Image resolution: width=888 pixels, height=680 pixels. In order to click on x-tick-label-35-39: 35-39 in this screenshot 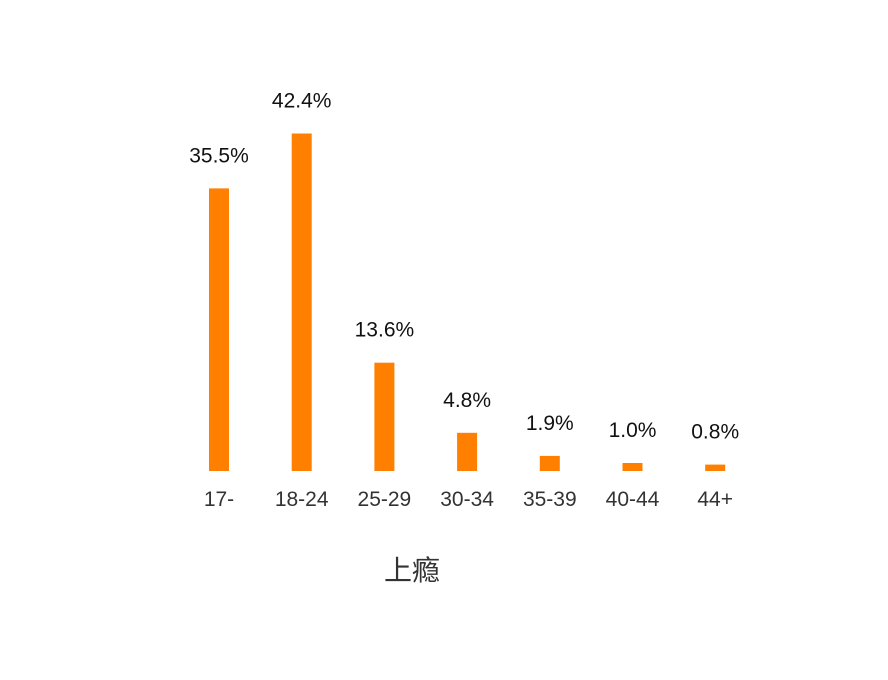, I will do `click(550, 499)`.